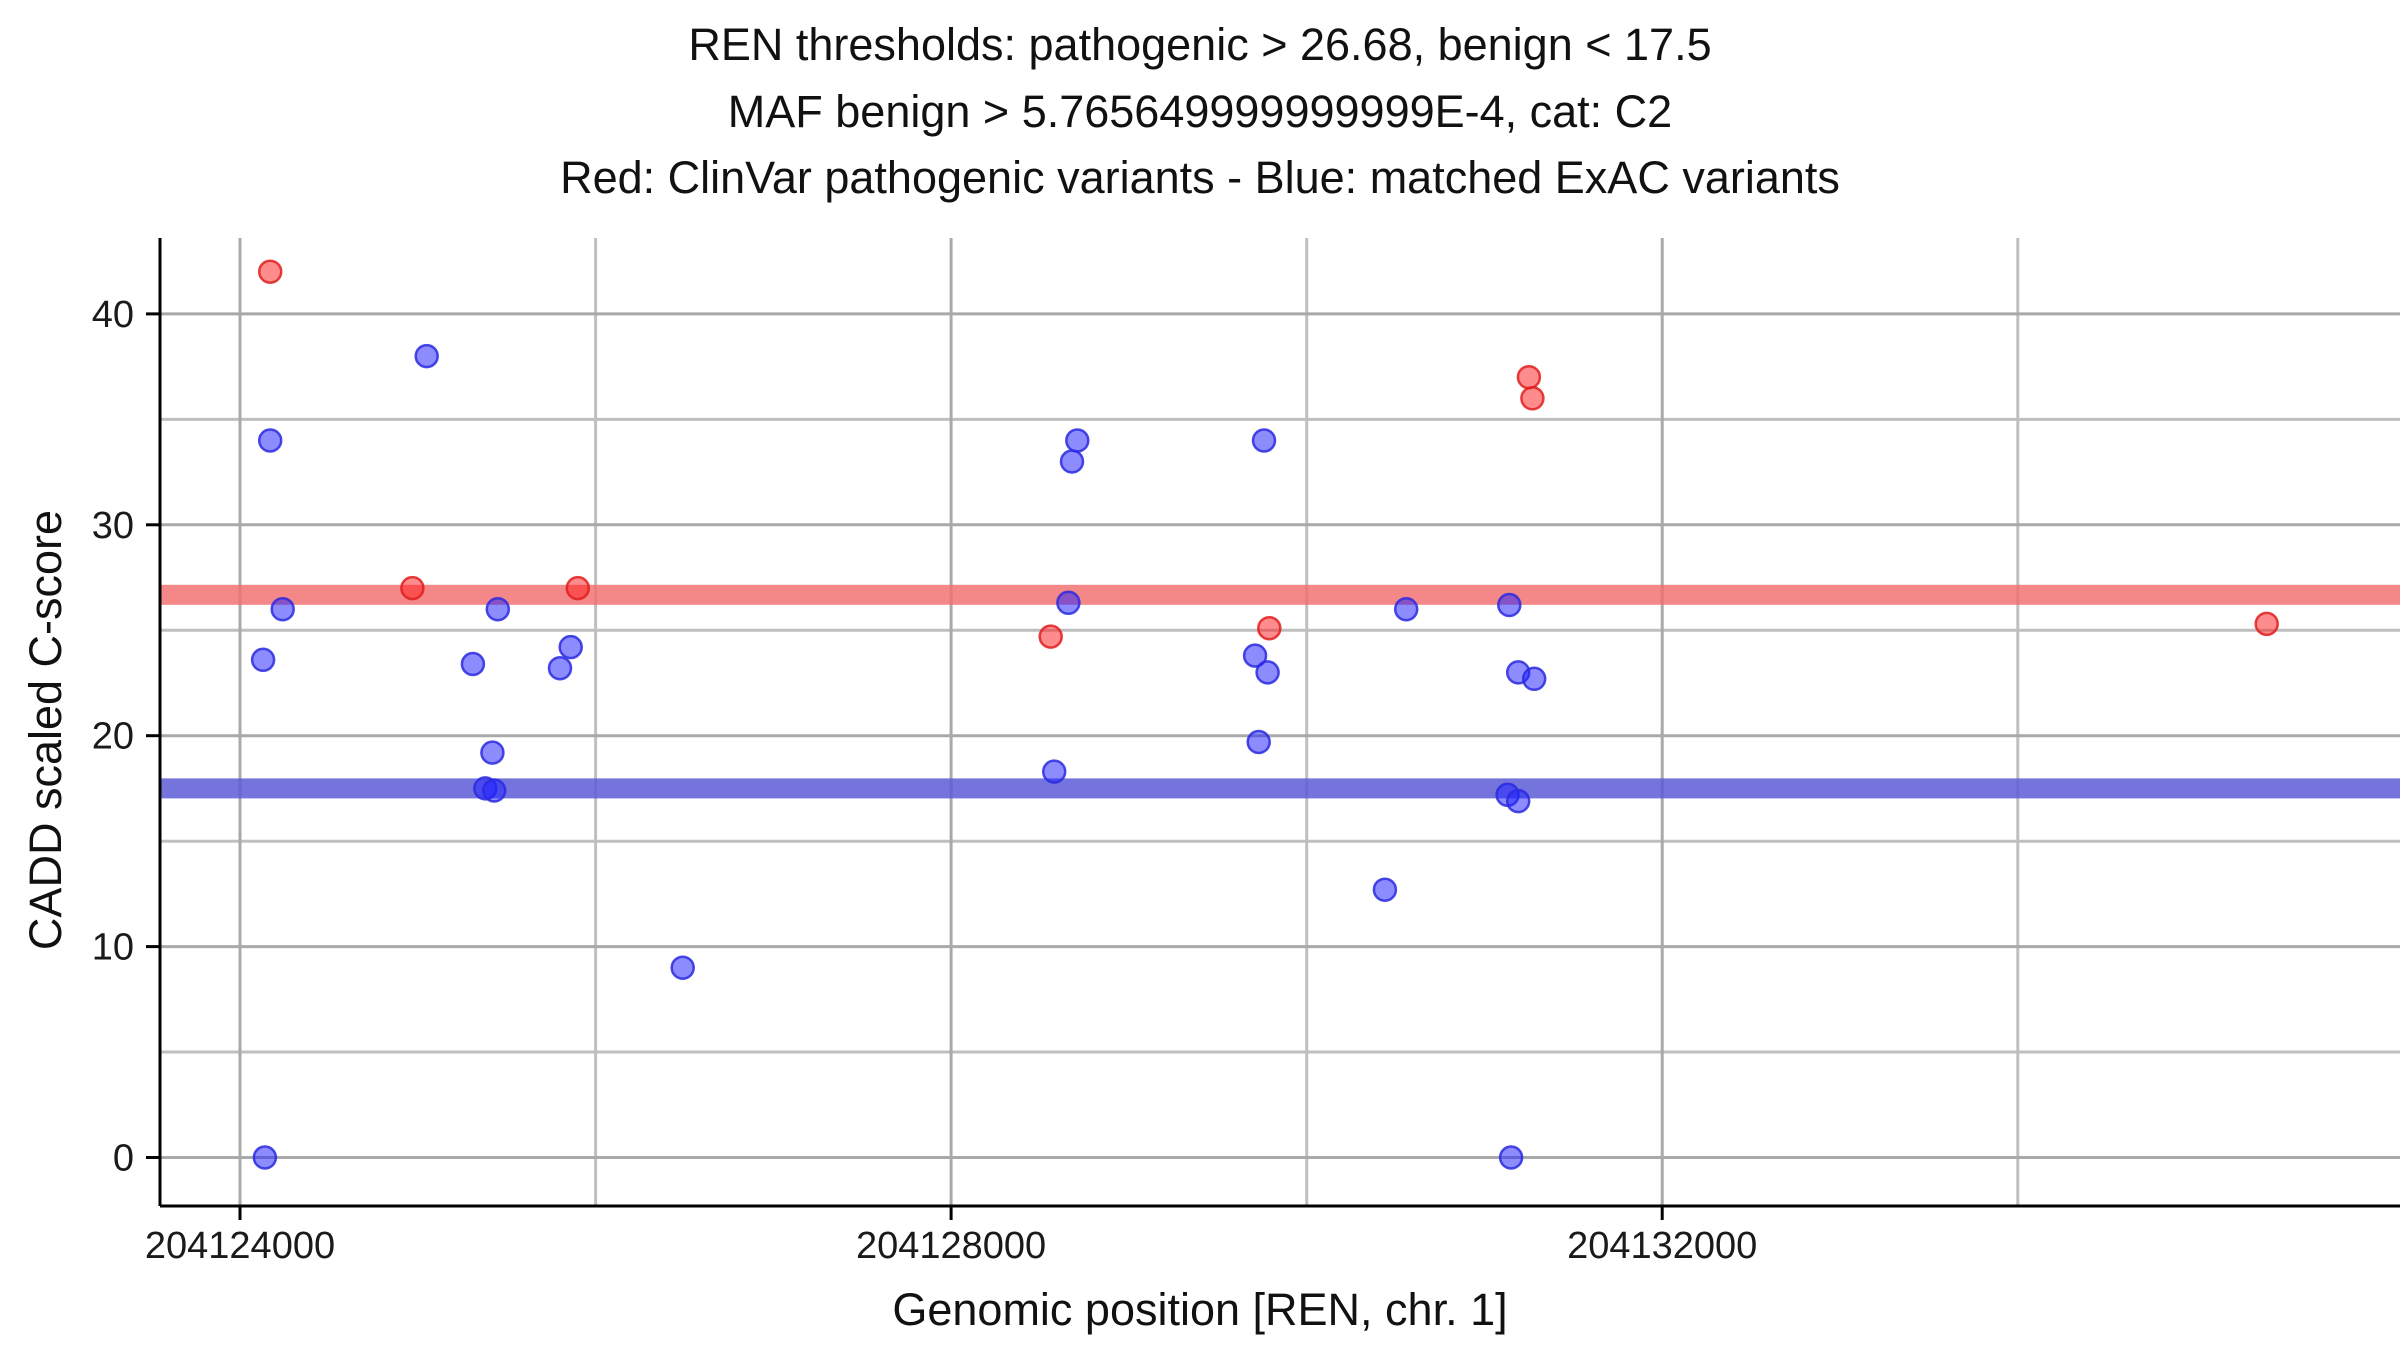 The height and width of the screenshot is (1350, 2400). Describe the element at coordinates (113, 315) in the screenshot. I see `y-tick-label: 40` at that location.